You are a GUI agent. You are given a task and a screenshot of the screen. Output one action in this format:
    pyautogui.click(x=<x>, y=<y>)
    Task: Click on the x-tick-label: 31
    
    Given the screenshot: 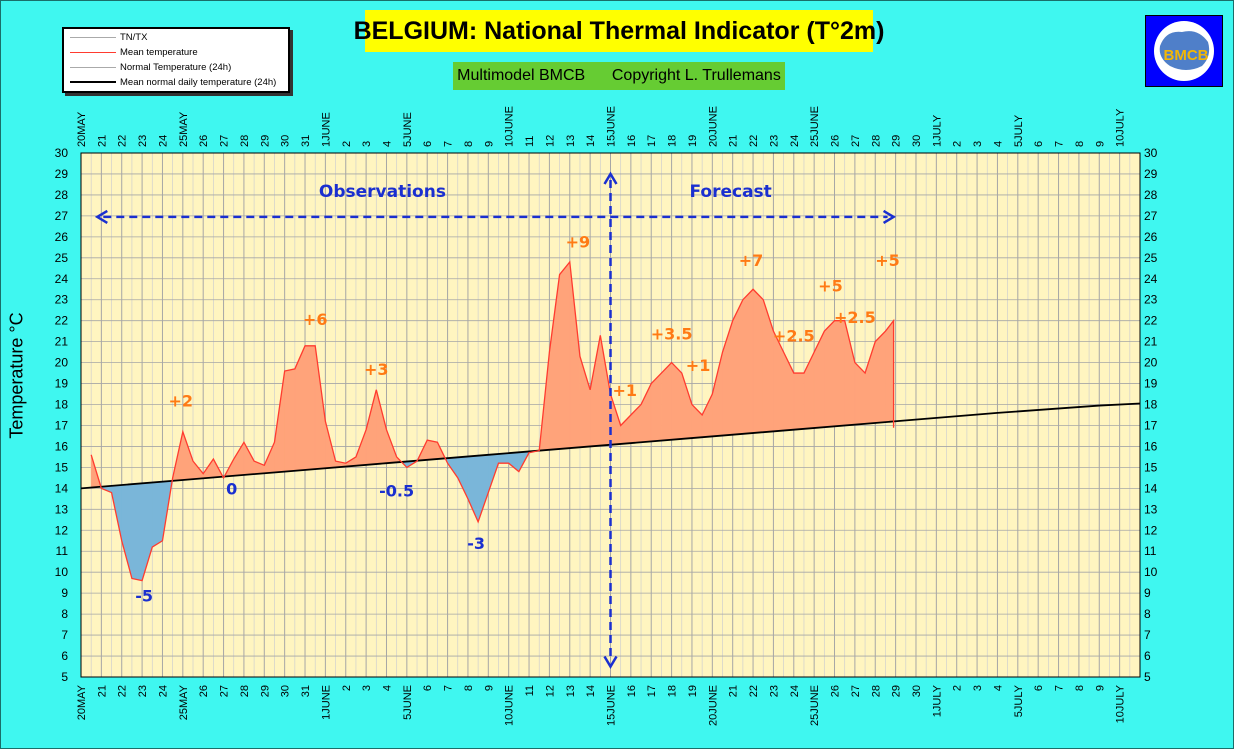 What is the action you would take?
    pyautogui.click(x=306, y=691)
    